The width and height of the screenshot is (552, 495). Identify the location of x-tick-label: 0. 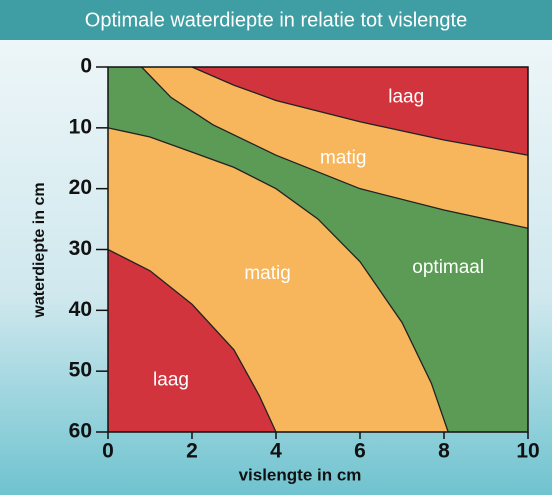
(108, 451).